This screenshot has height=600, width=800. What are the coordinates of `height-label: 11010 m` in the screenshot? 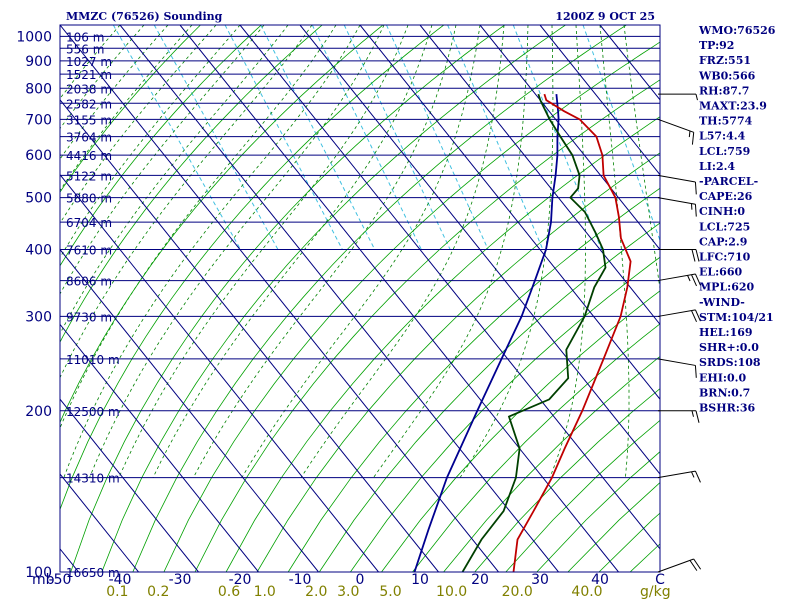 It's located at (93, 360).